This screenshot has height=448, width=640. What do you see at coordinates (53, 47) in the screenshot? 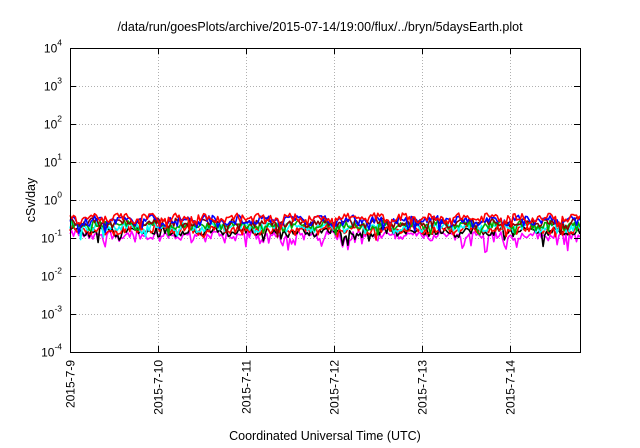
I see `y-tick-label: 10⁴` at bounding box center [53, 47].